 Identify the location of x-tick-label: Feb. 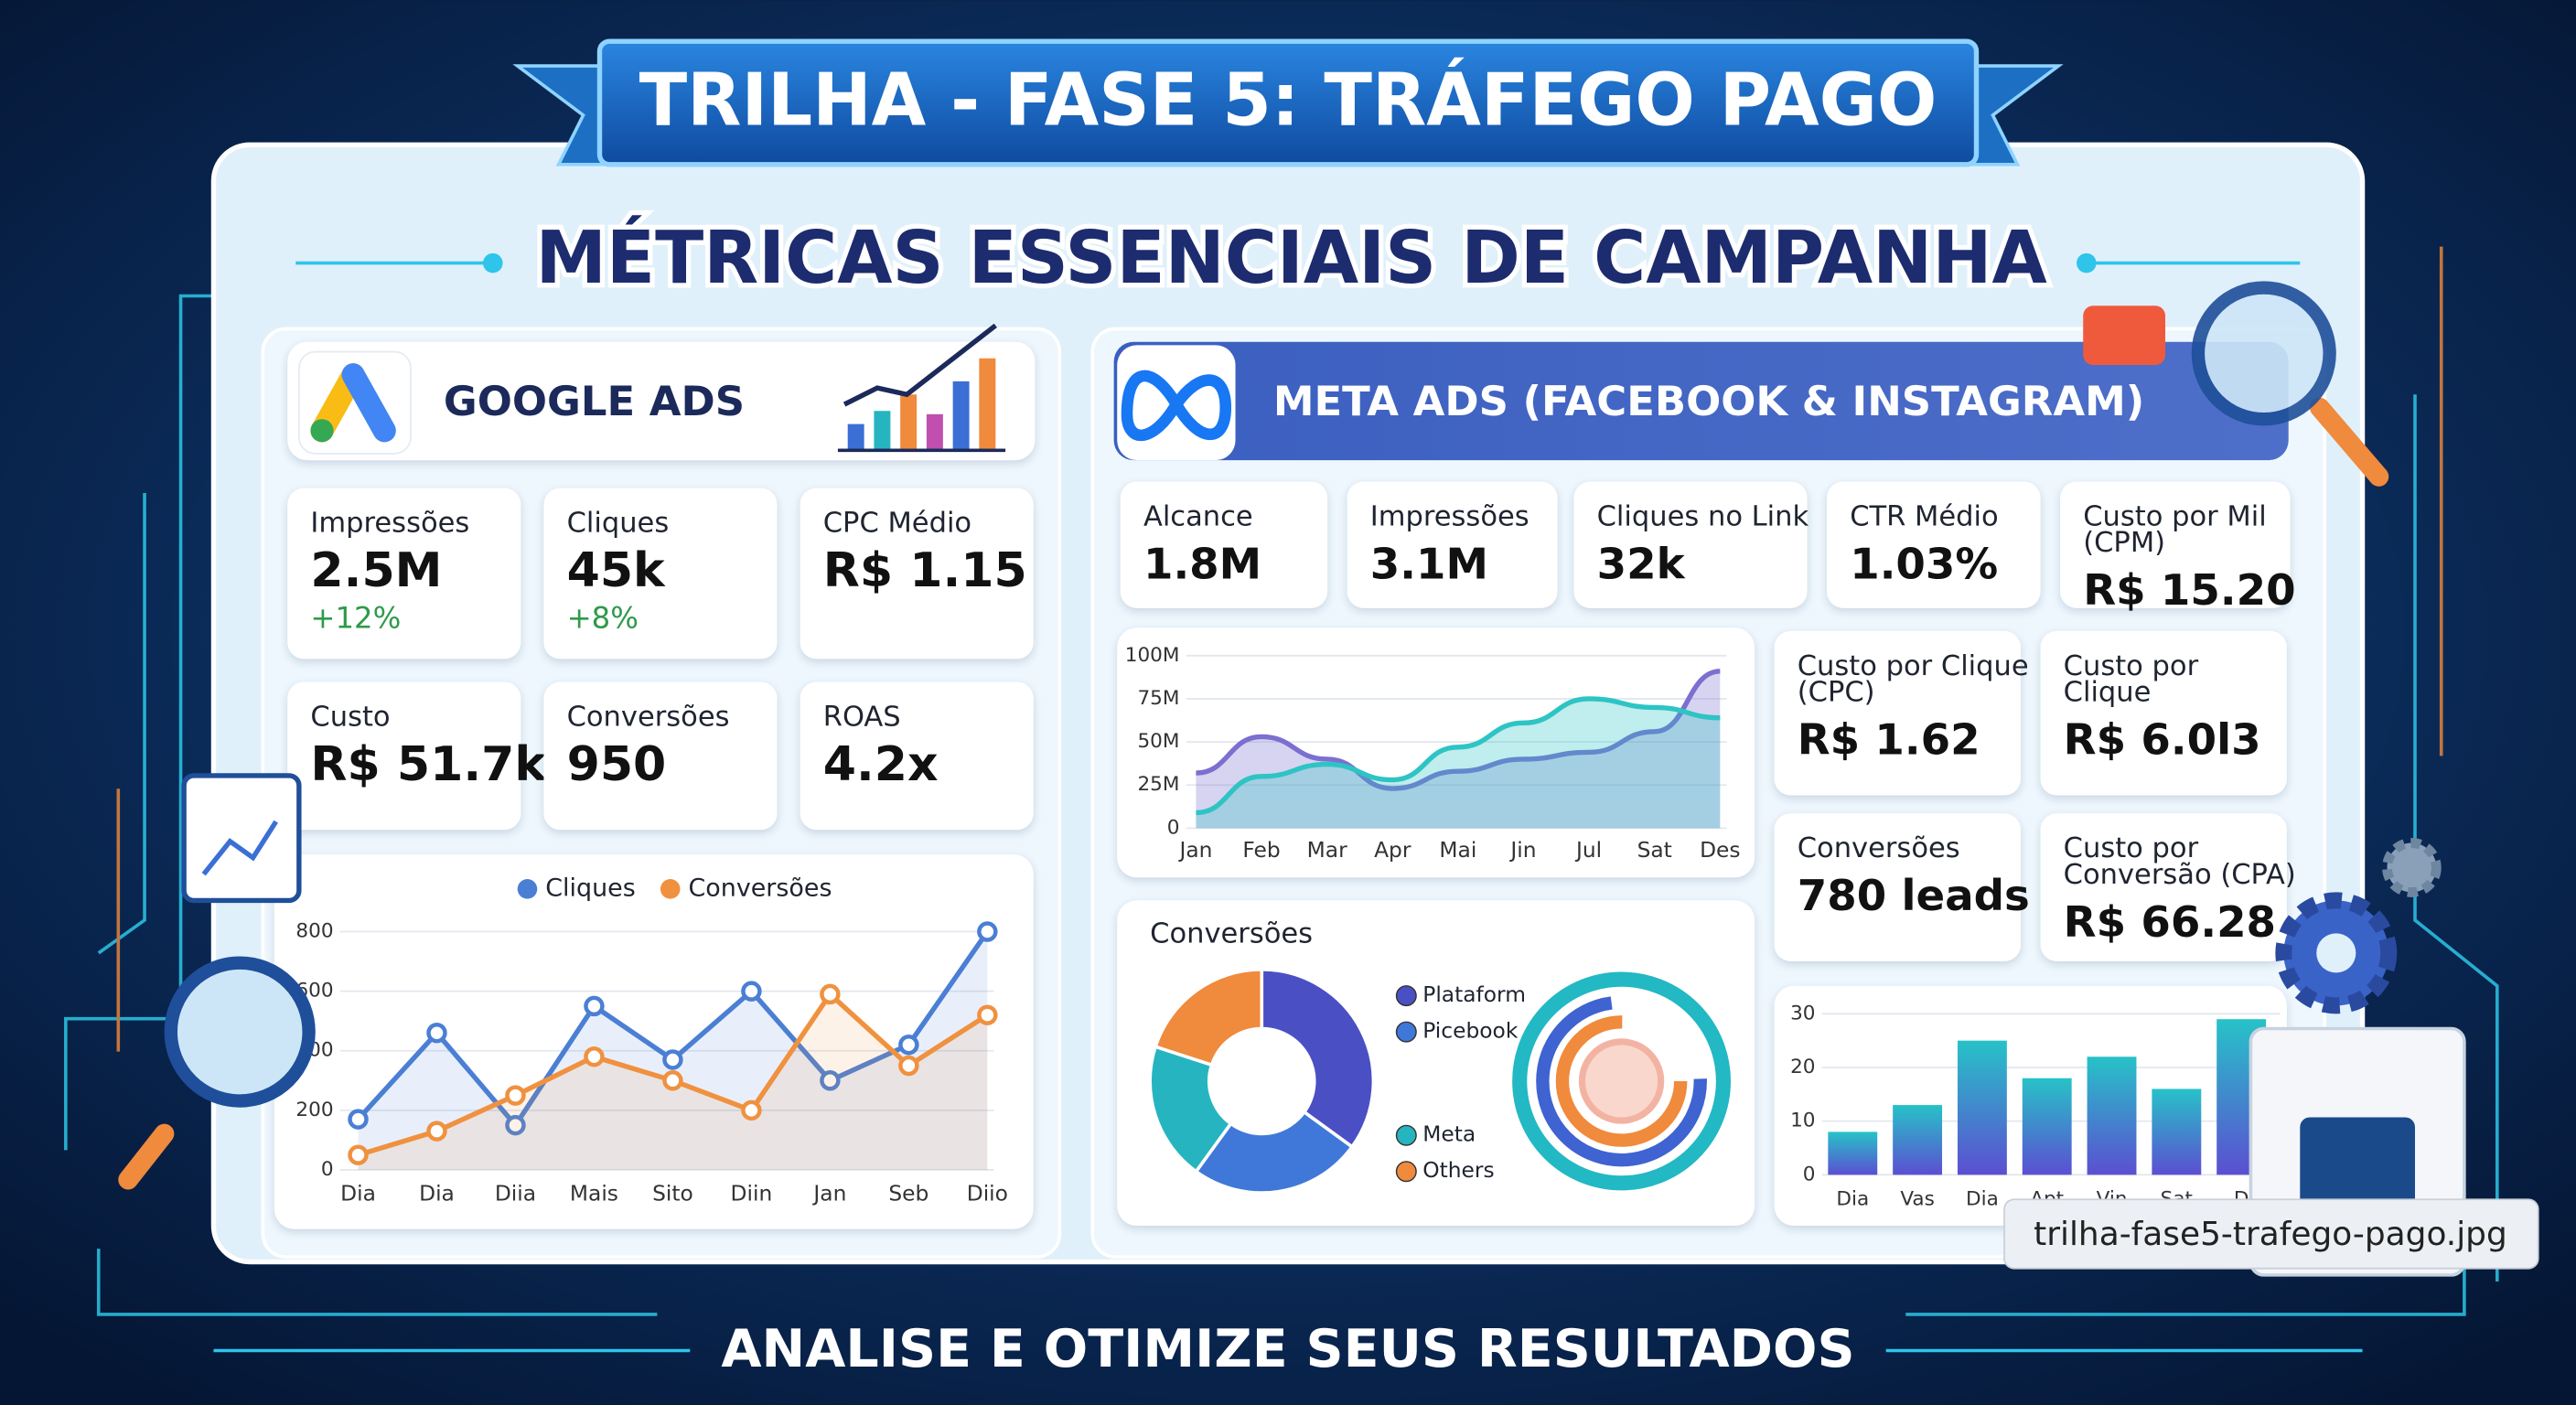
(1261, 850).